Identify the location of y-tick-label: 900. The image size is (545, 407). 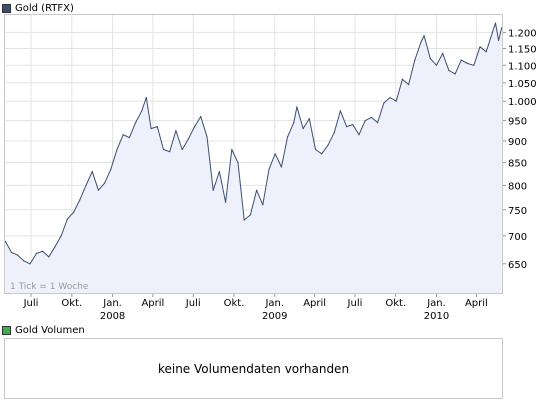
(517, 142).